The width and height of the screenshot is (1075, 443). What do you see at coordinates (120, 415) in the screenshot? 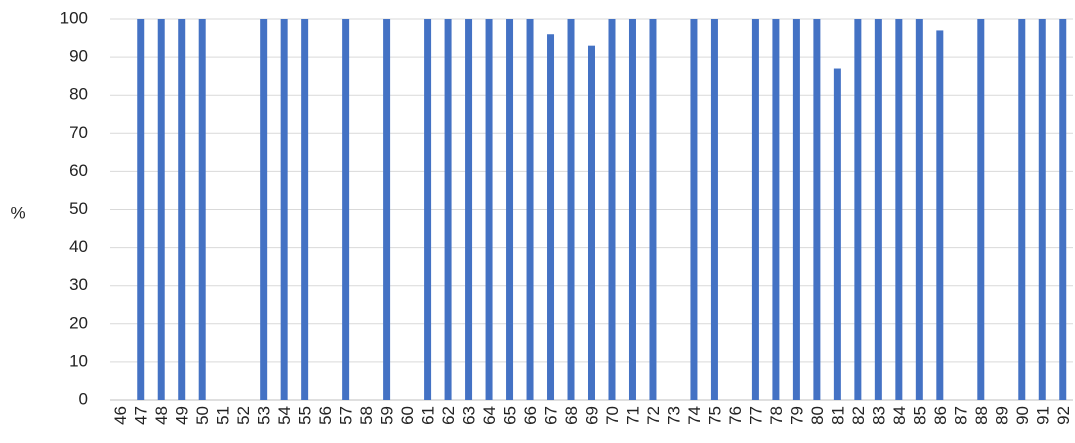
I see `x-tick-label: 46` at bounding box center [120, 415].